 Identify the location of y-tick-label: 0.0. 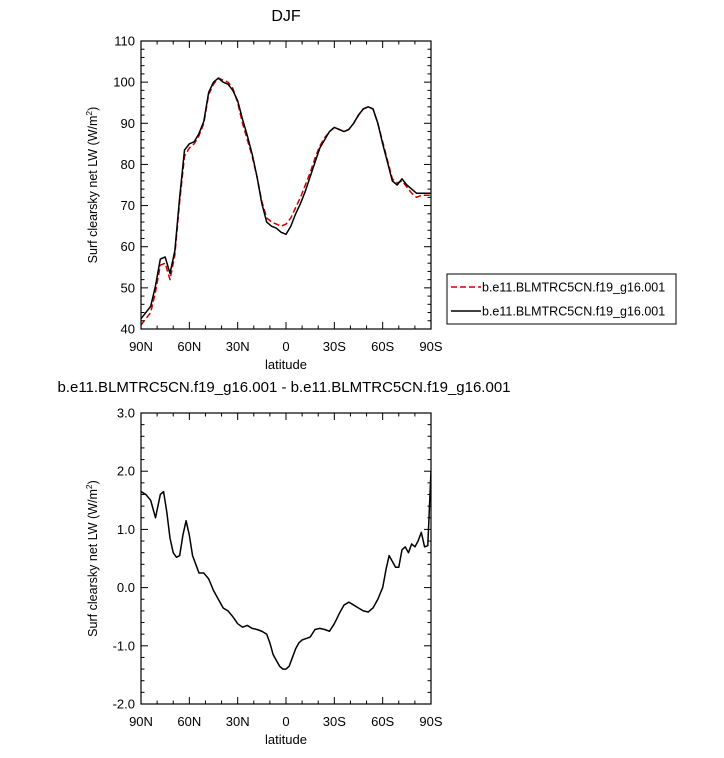
(126, 587).